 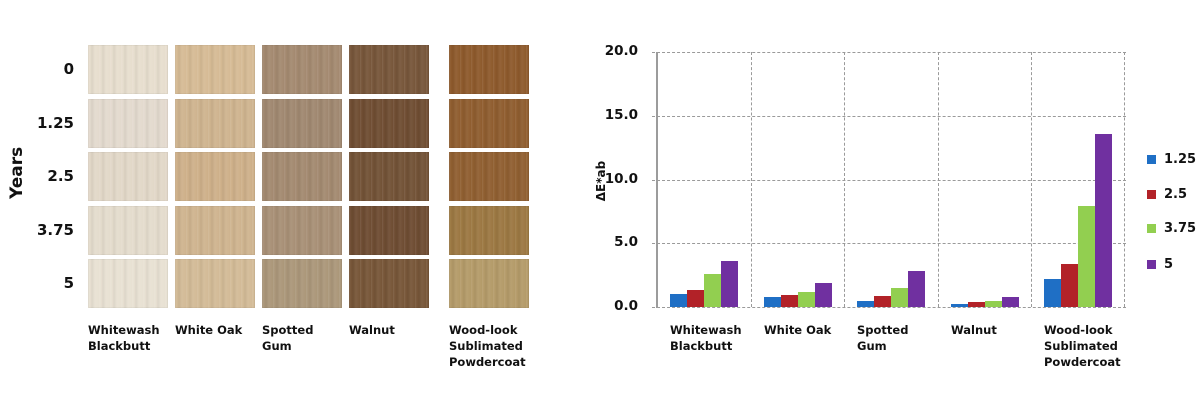 I want to click on column-label: White Oak, so click(x=209, y=330).